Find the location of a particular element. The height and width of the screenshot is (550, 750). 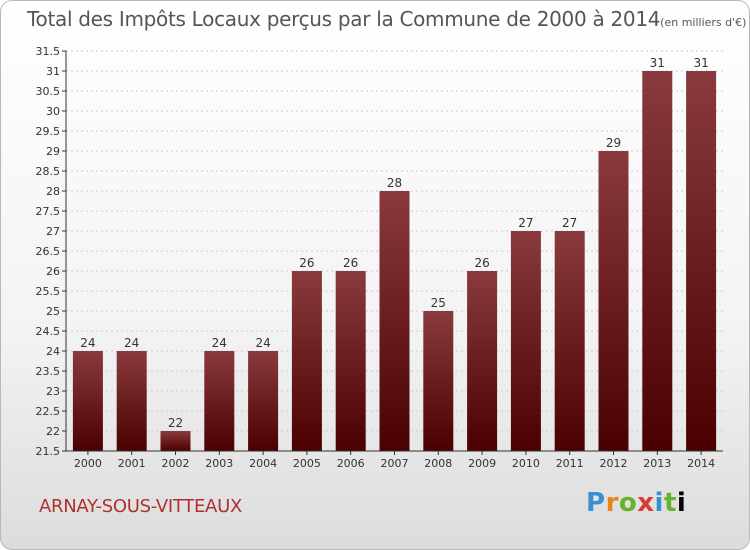

x-tick-label: 2014 is located at coordinates (701, 463).